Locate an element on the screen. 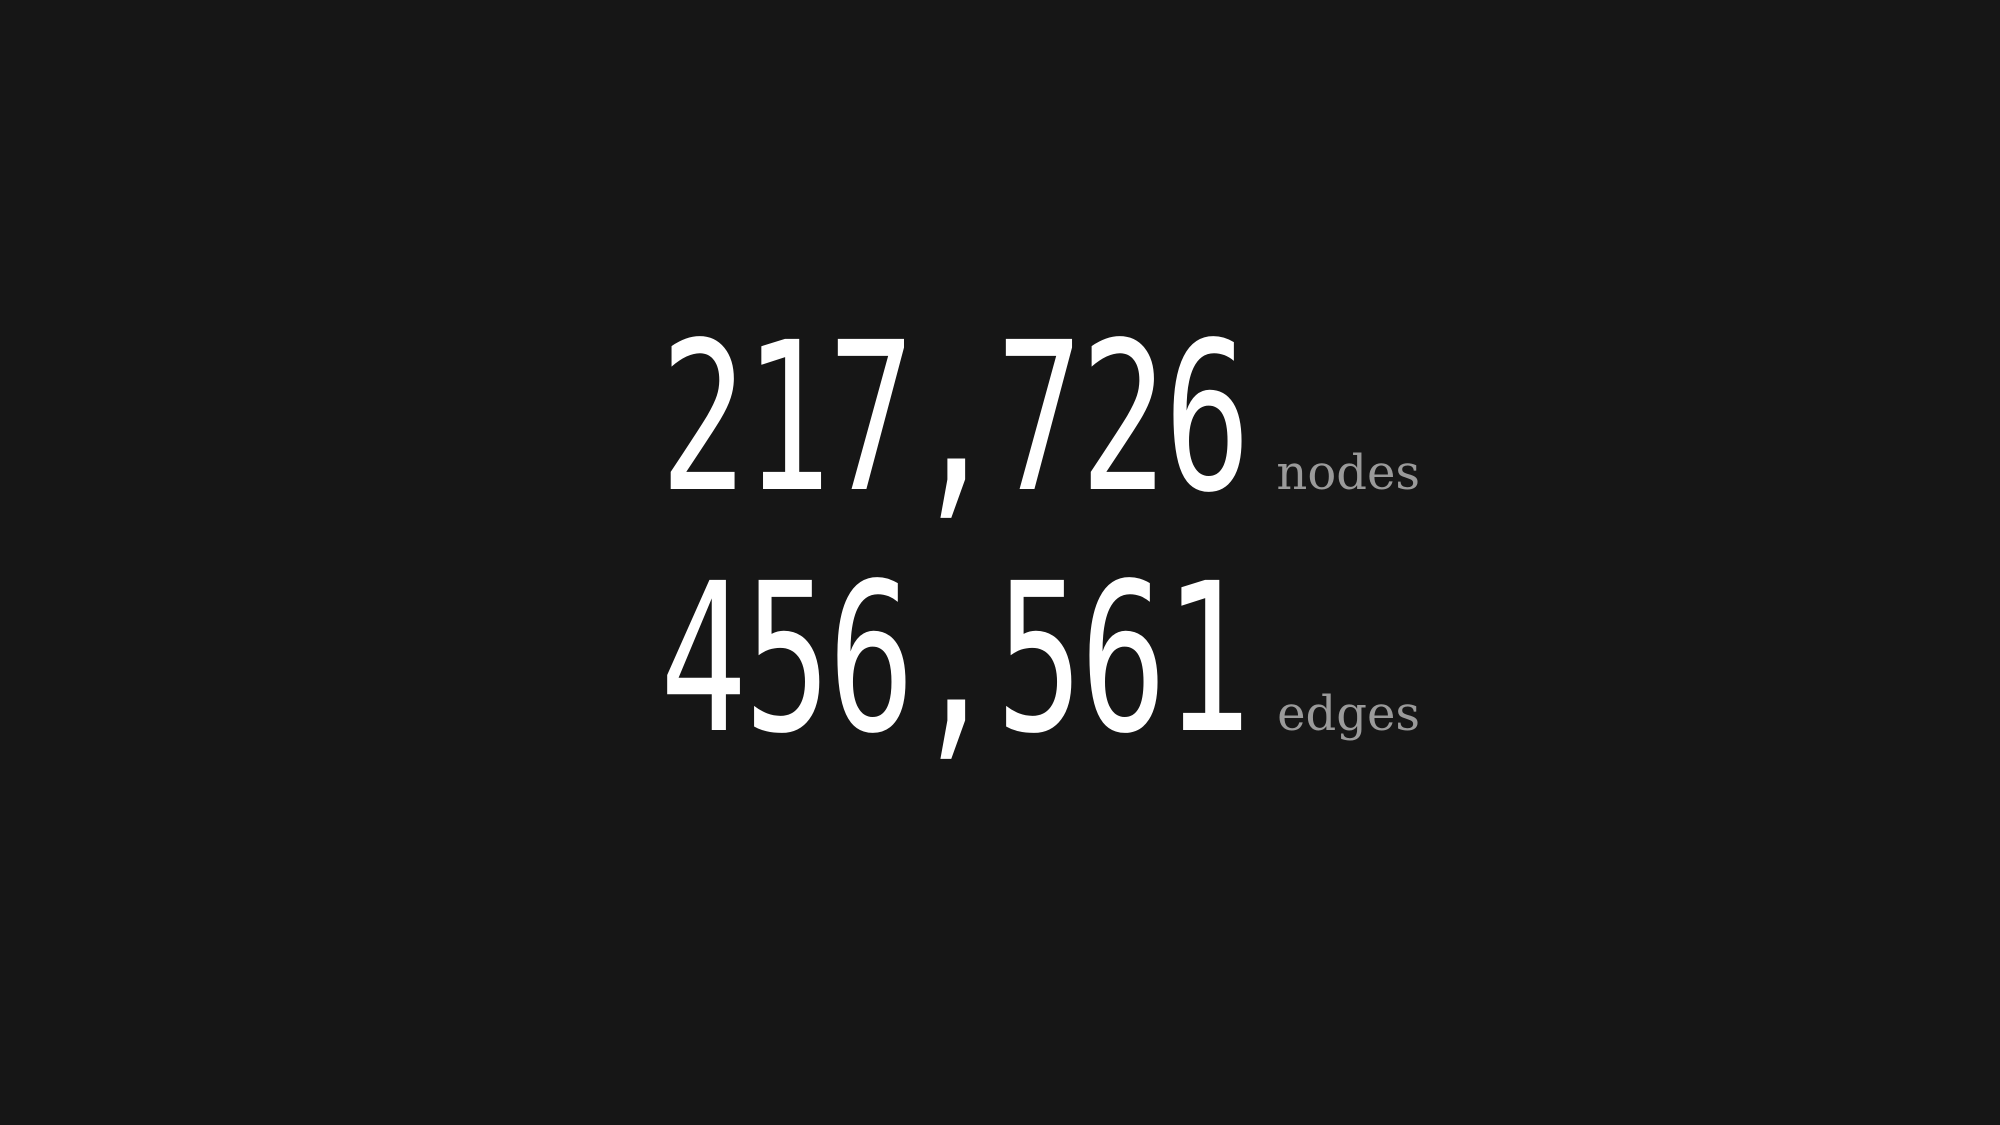 This screenshot has width=2000, height=1125. nodes-stat: 217,726 nodes is located at coordinates (1040, 435).